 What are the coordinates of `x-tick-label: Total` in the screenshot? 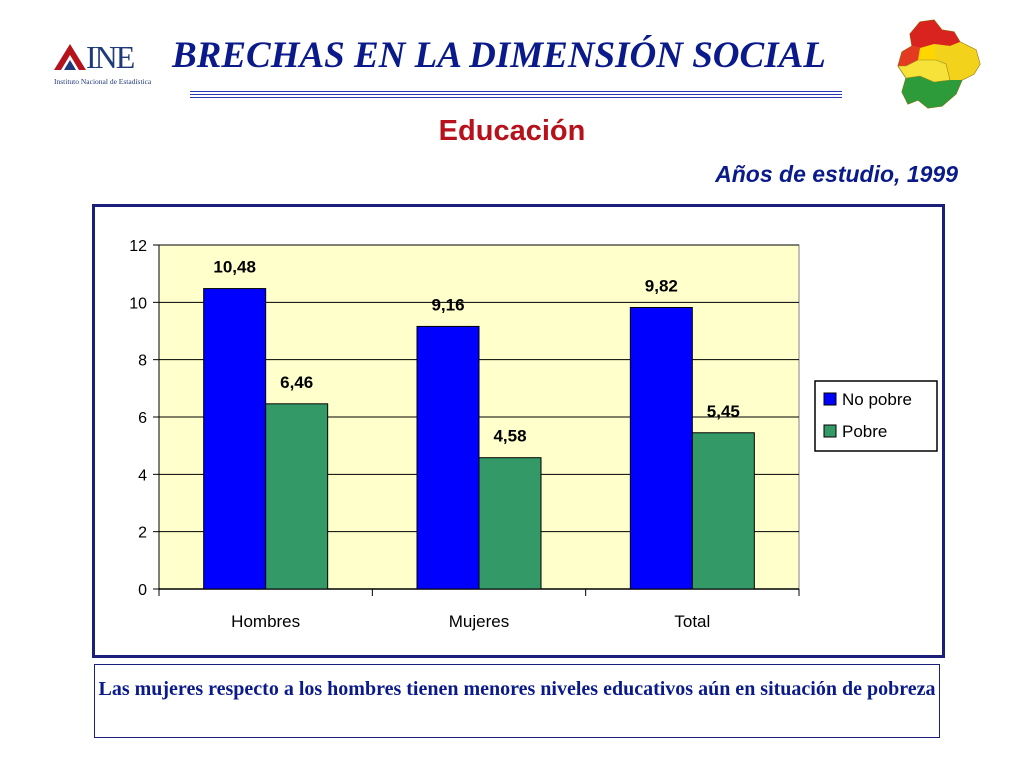 It's located at (692, 621).